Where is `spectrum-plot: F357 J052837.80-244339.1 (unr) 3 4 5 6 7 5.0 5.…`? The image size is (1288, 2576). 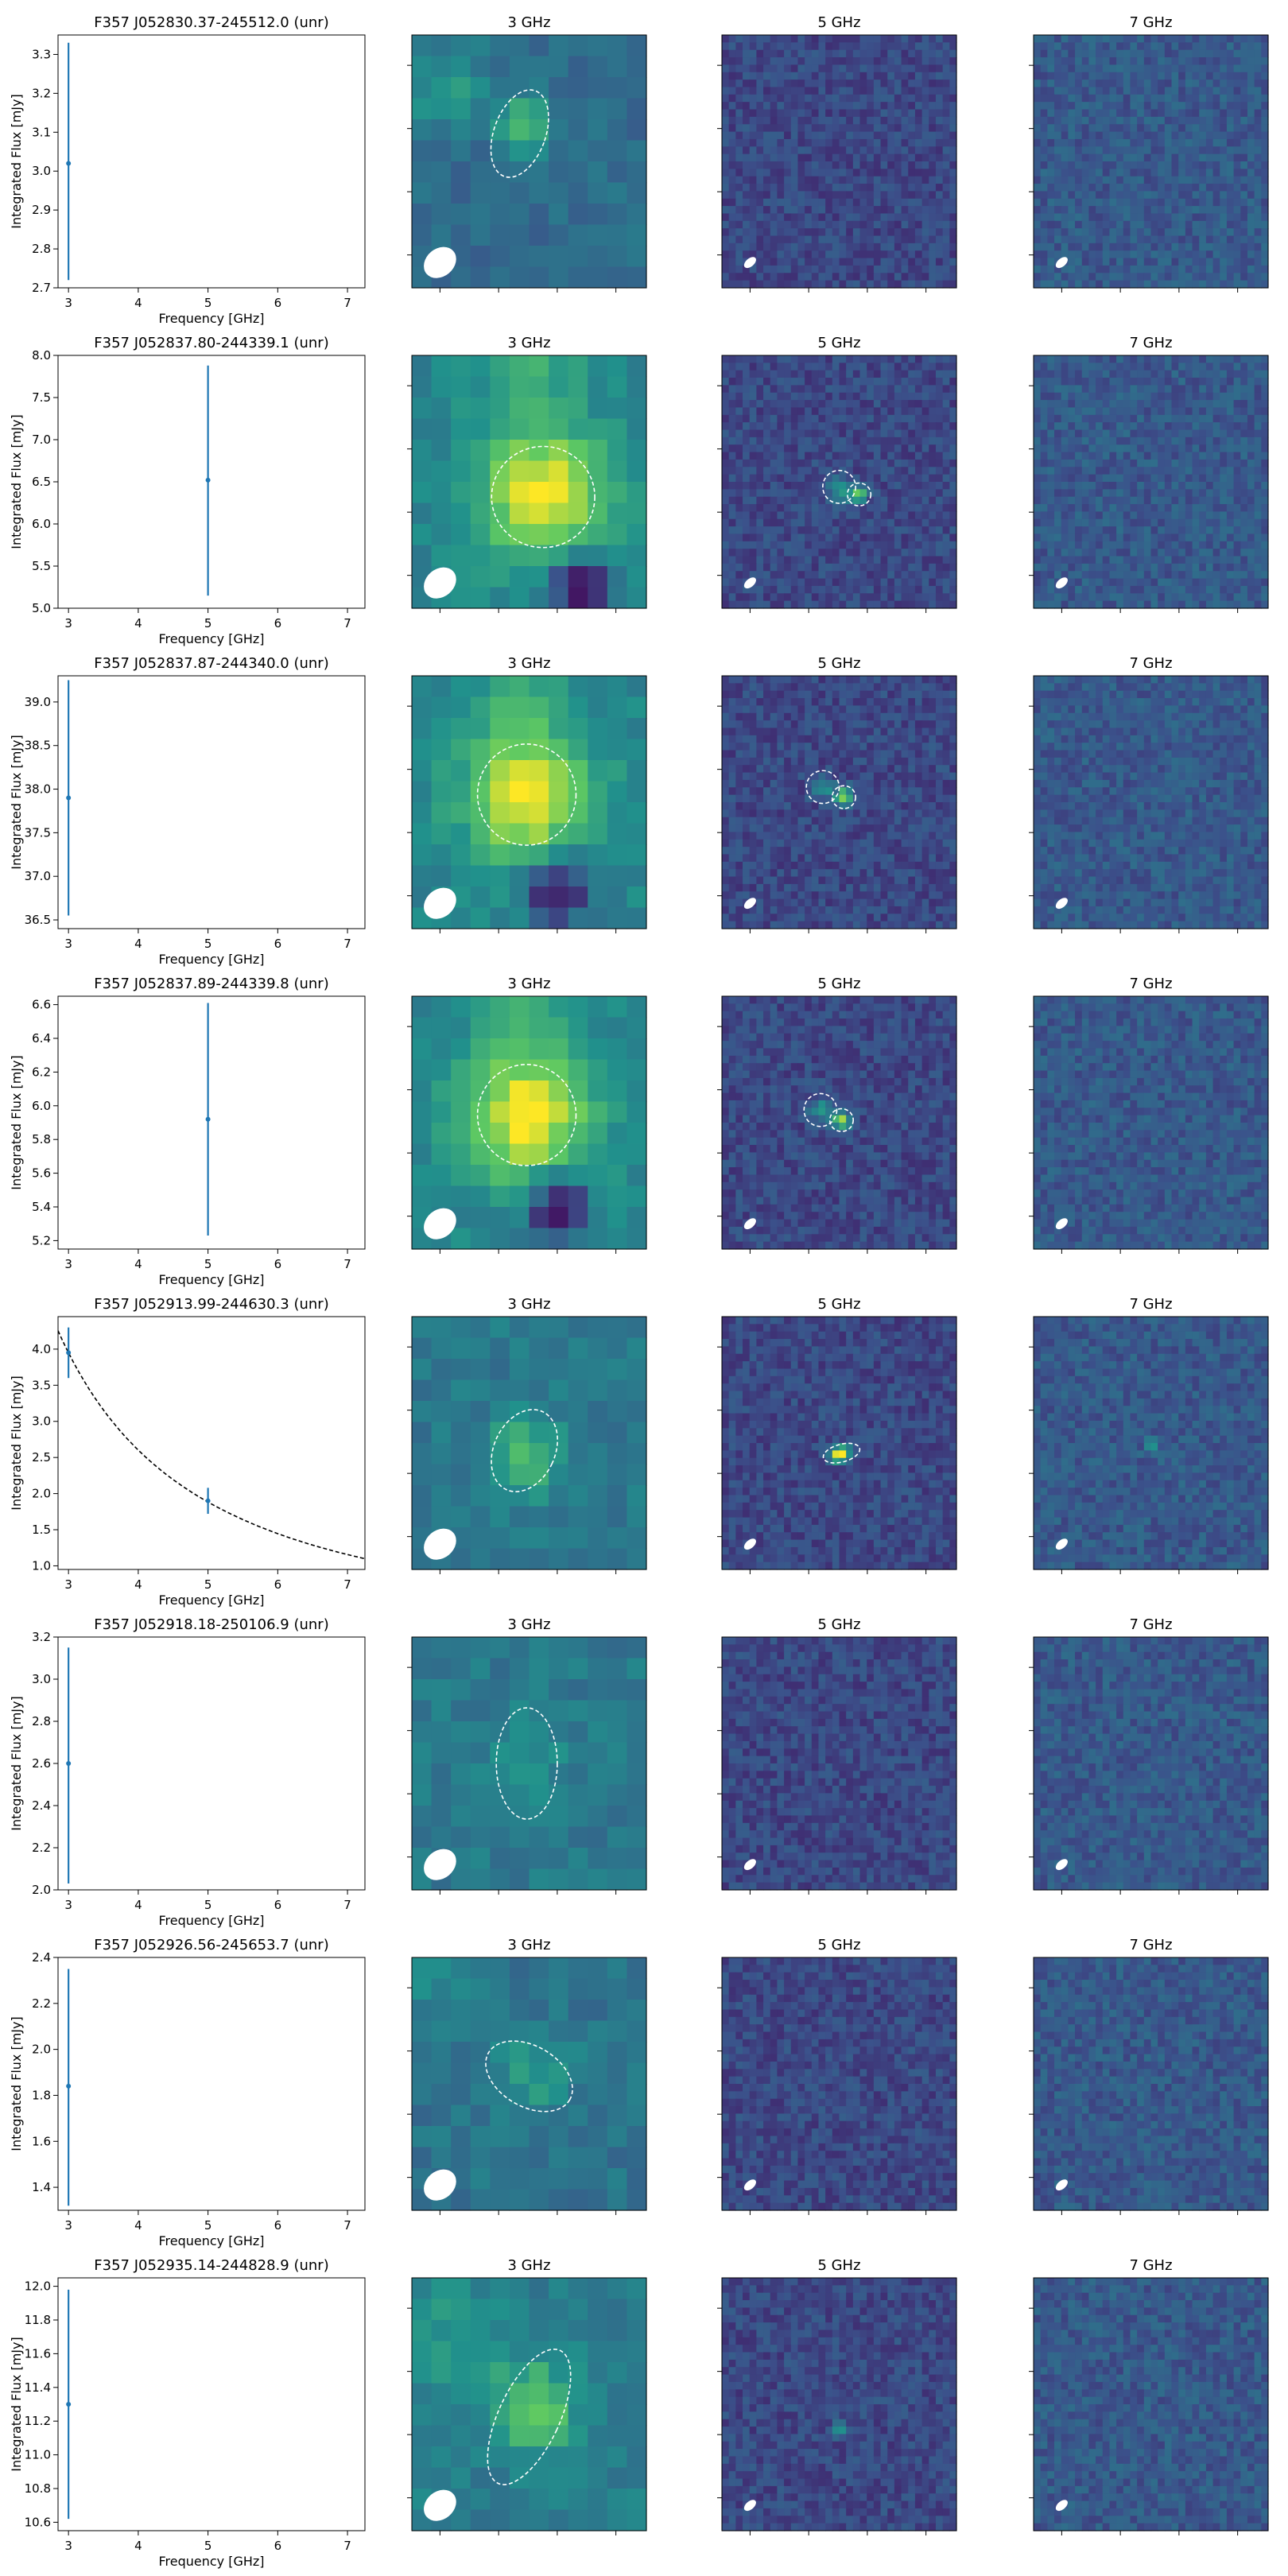
spectrum-plot: F357 J052837.80-244339.1 (unr) 3 4 5 6 7 5.0 5.… is located at coordinates (187, 491).